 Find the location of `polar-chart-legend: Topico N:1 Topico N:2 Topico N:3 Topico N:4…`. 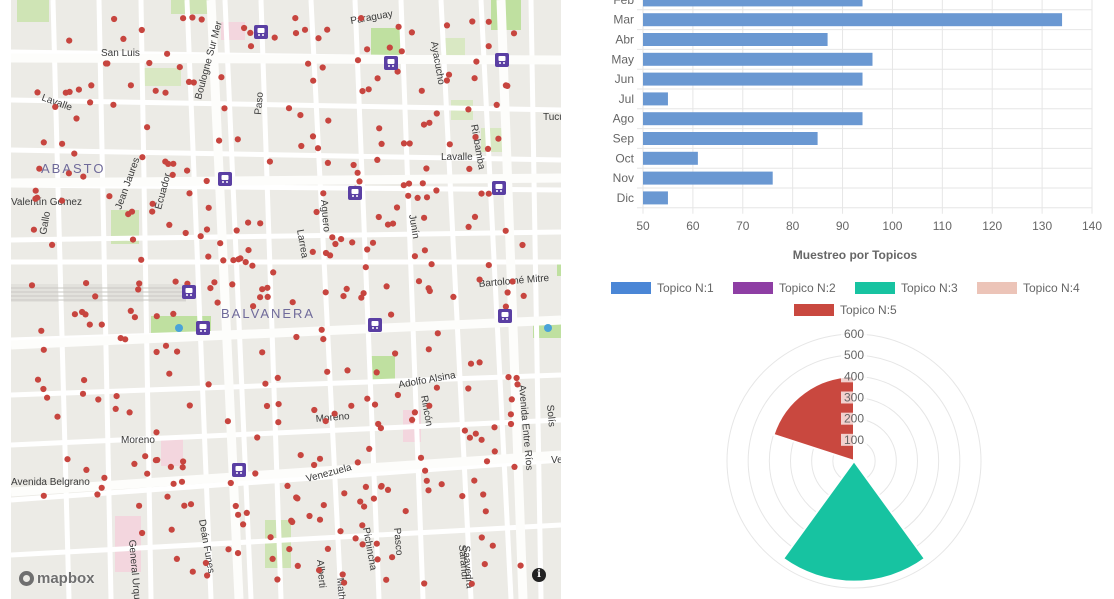

polar-chart-legend: Topico N:1 Topico N:2 Topico N:3 Topico N:4… is located at coordinates (845, 299).